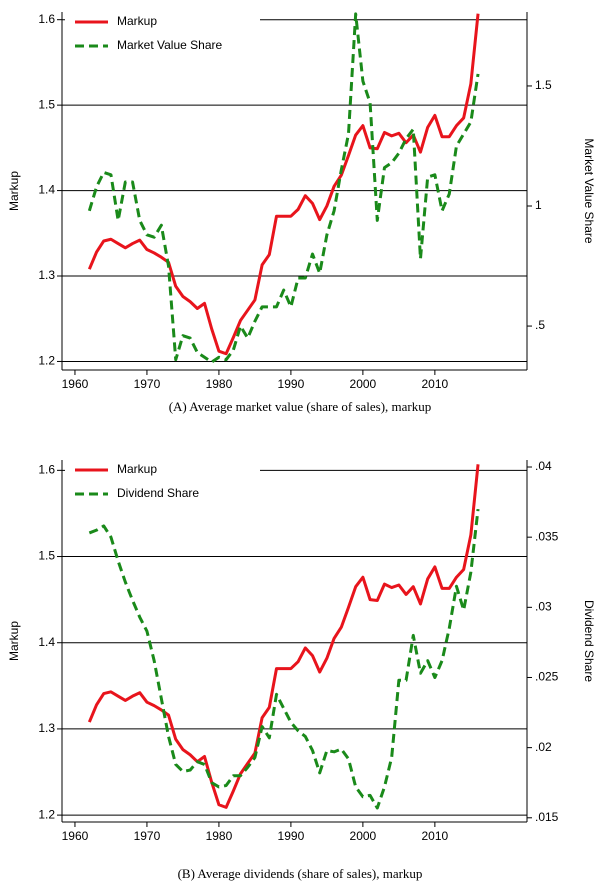  Describe the element at coordinates (589, 641) in the screenshot. I see `y2-axis-title: Dividend Share` at that location.